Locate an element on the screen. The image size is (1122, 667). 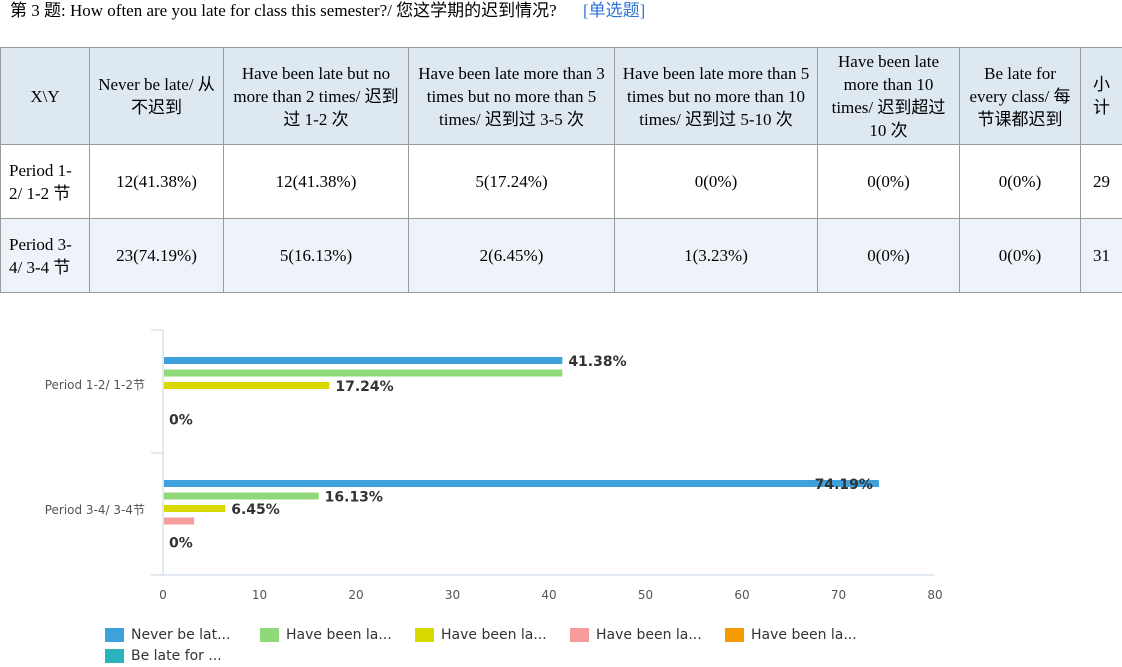
column-header: Never be late/ 从不迟到 is located at coordinates (157, 96).